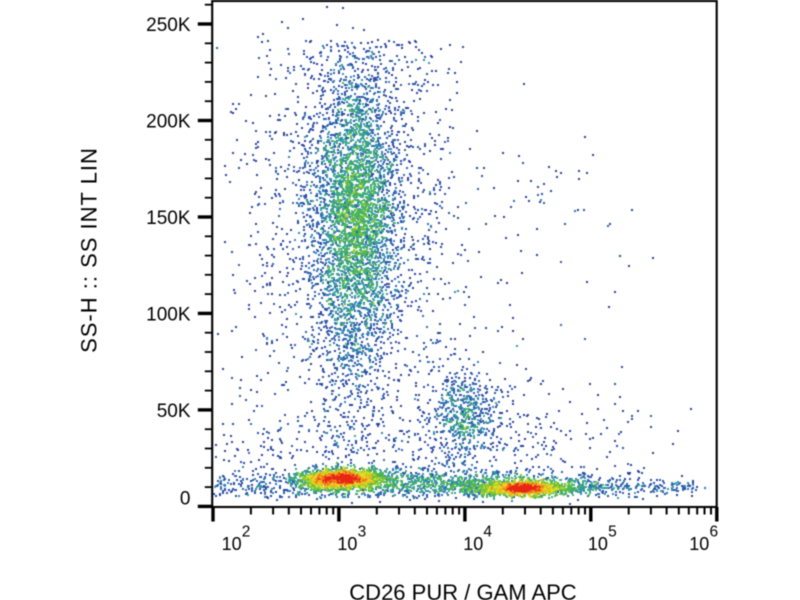 This screenshot has height=600, width=800. What do you see at coordinates (89, 250) in the screenshot?
I see `svg-text: SS-H :: SS INT LIN` at bounding box center [89, 250].